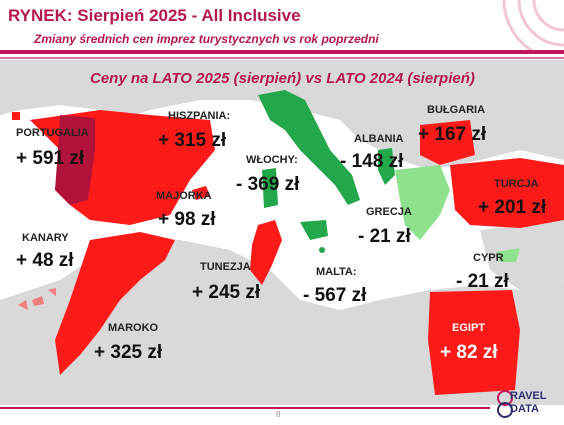  I want to click on label-portugalia: PORTUGALIA, so click(52, 133).